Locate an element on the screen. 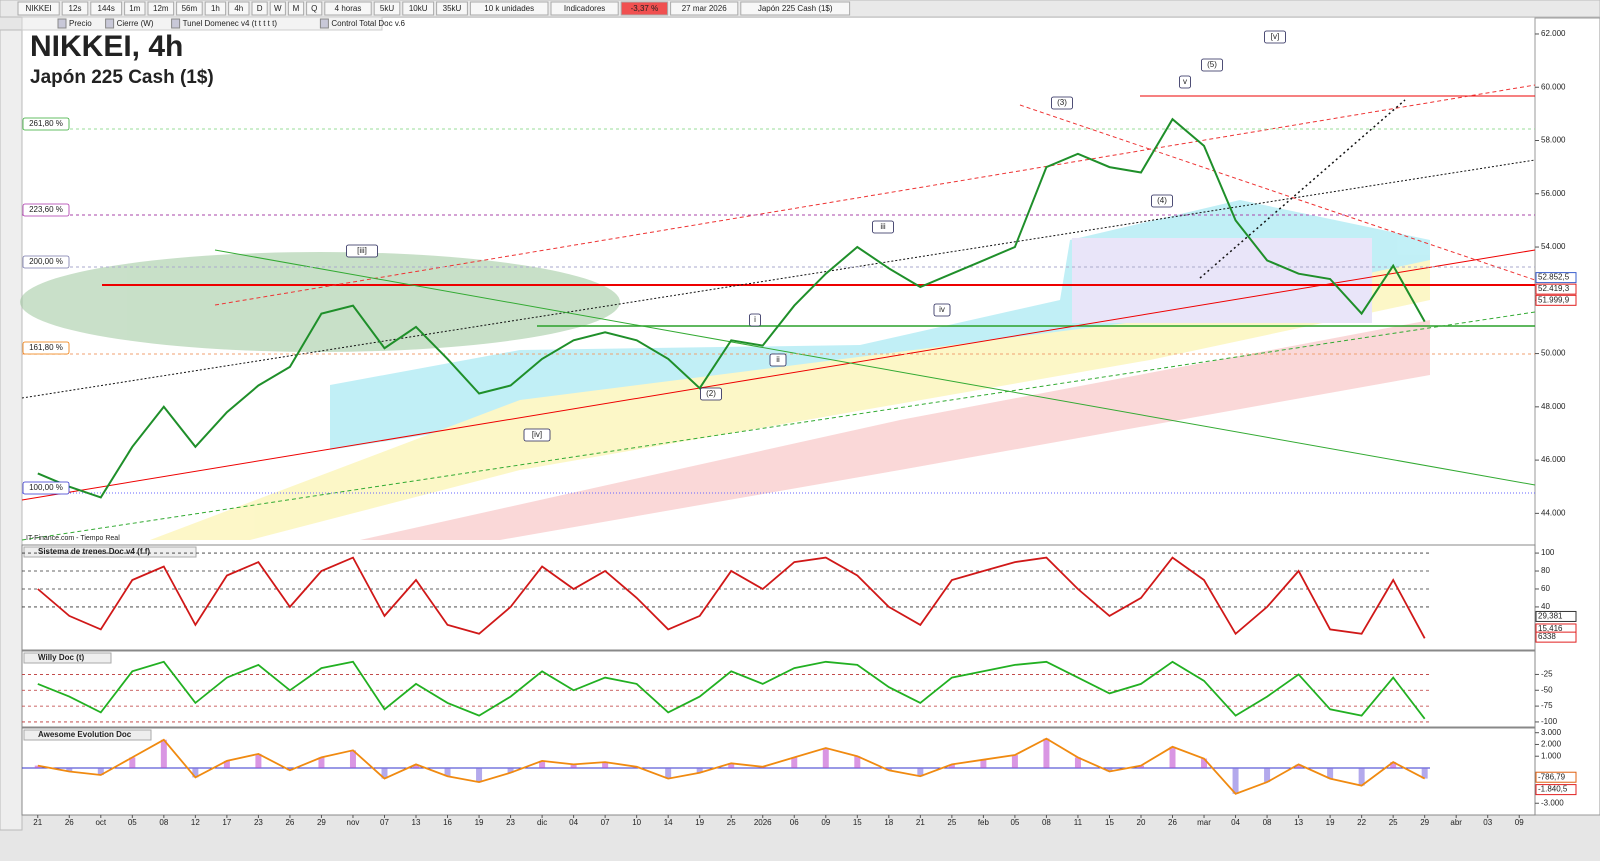 The image size is (1600, 861). toolbar-label: 4 horas is located at coordinates (348, 8).